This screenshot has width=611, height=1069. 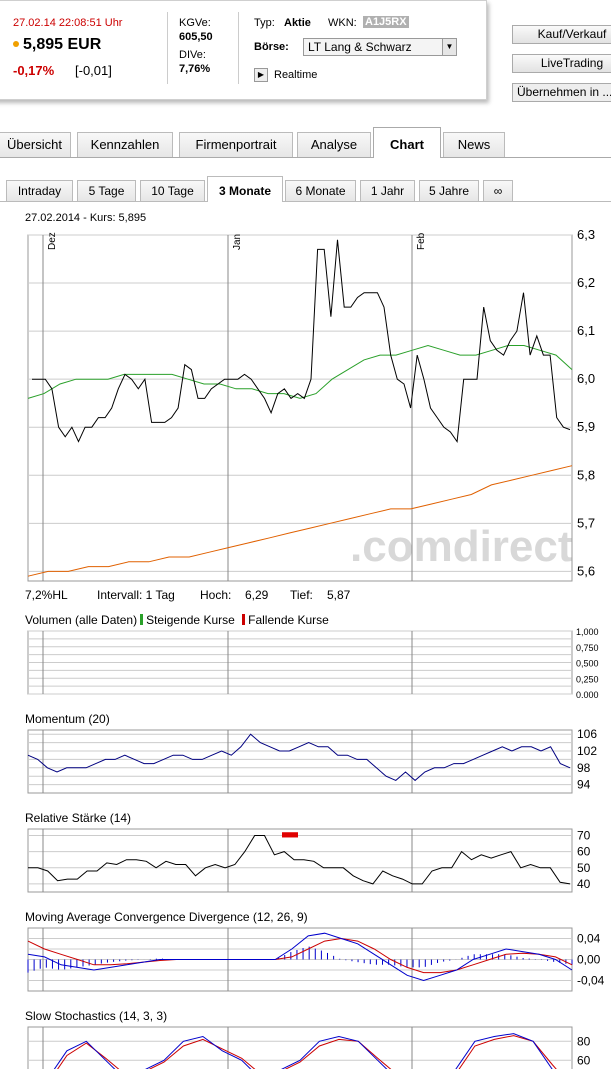 I want to click on chart-header: 27.02.2014 - Kurs: 5,895, so click(x=86, y=218).